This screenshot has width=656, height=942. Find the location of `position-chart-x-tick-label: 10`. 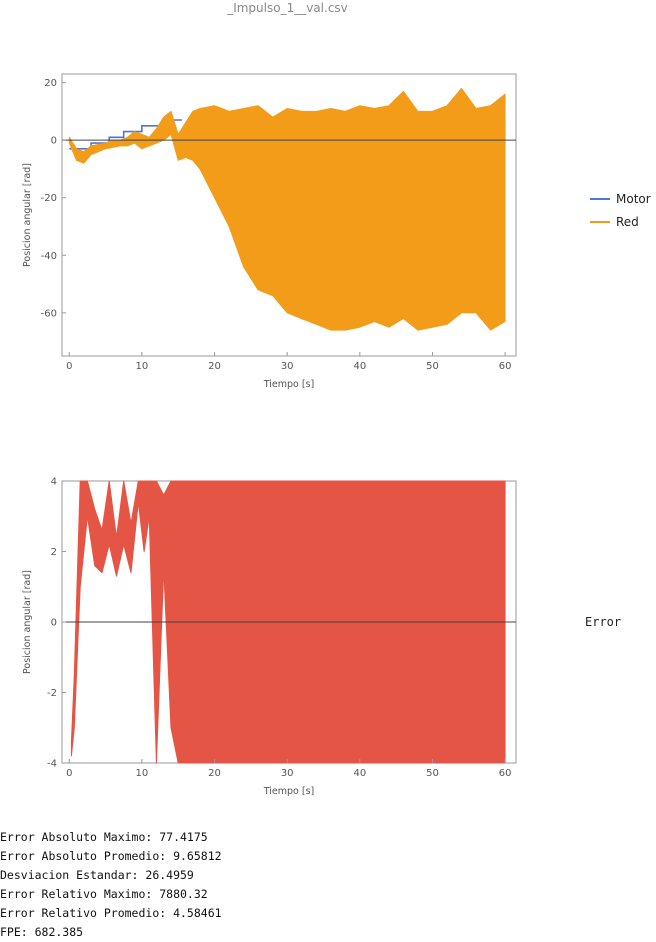

position-chart-x-tick-label: 10 is located at coordinates (142, 366).